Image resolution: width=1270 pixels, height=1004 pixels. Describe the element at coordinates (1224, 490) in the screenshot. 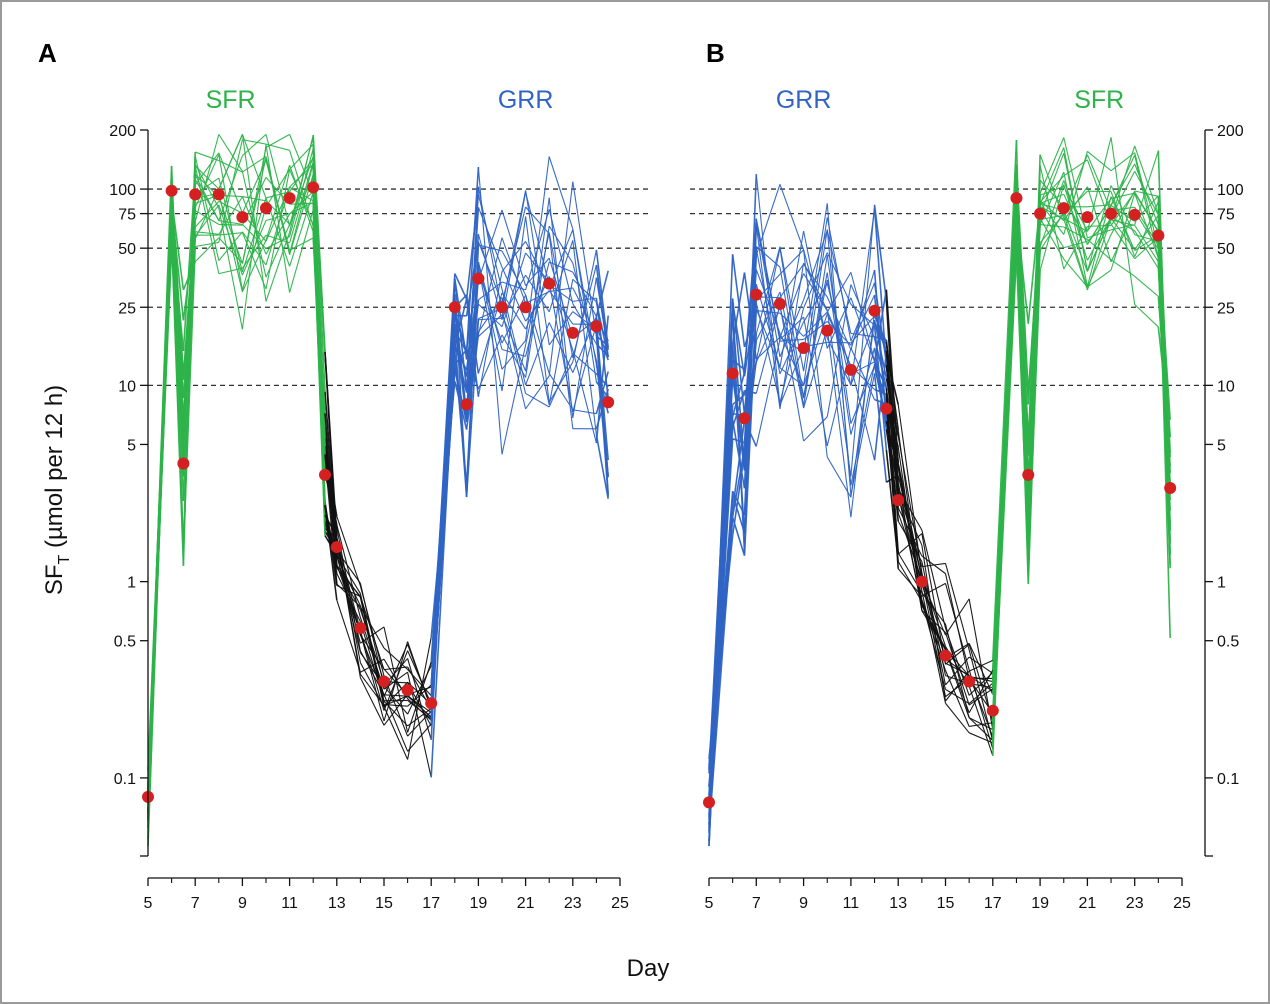

I see `panel-b-y-axis: 0.1 0.5 1 5 10 25 50 75 100 200` at that location.